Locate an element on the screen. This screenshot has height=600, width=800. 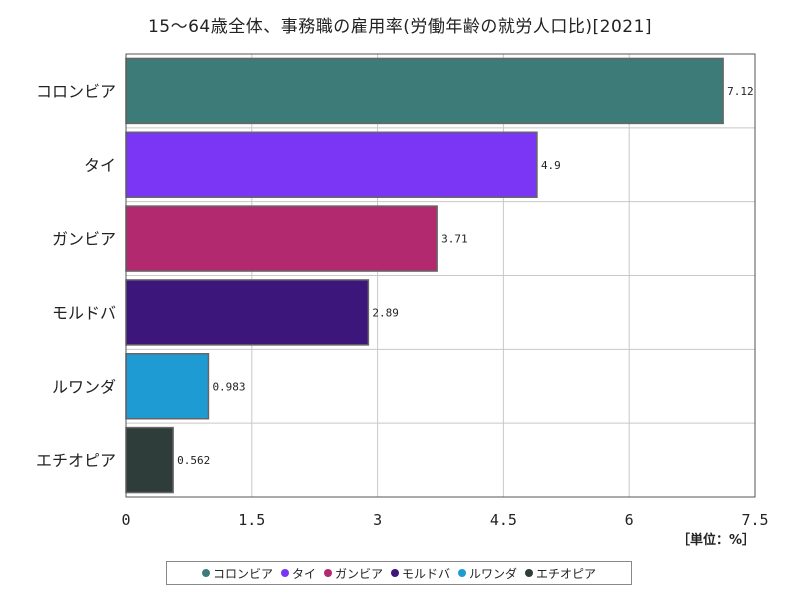
x-tick-label: 6 is located at coordinates (629, 520).